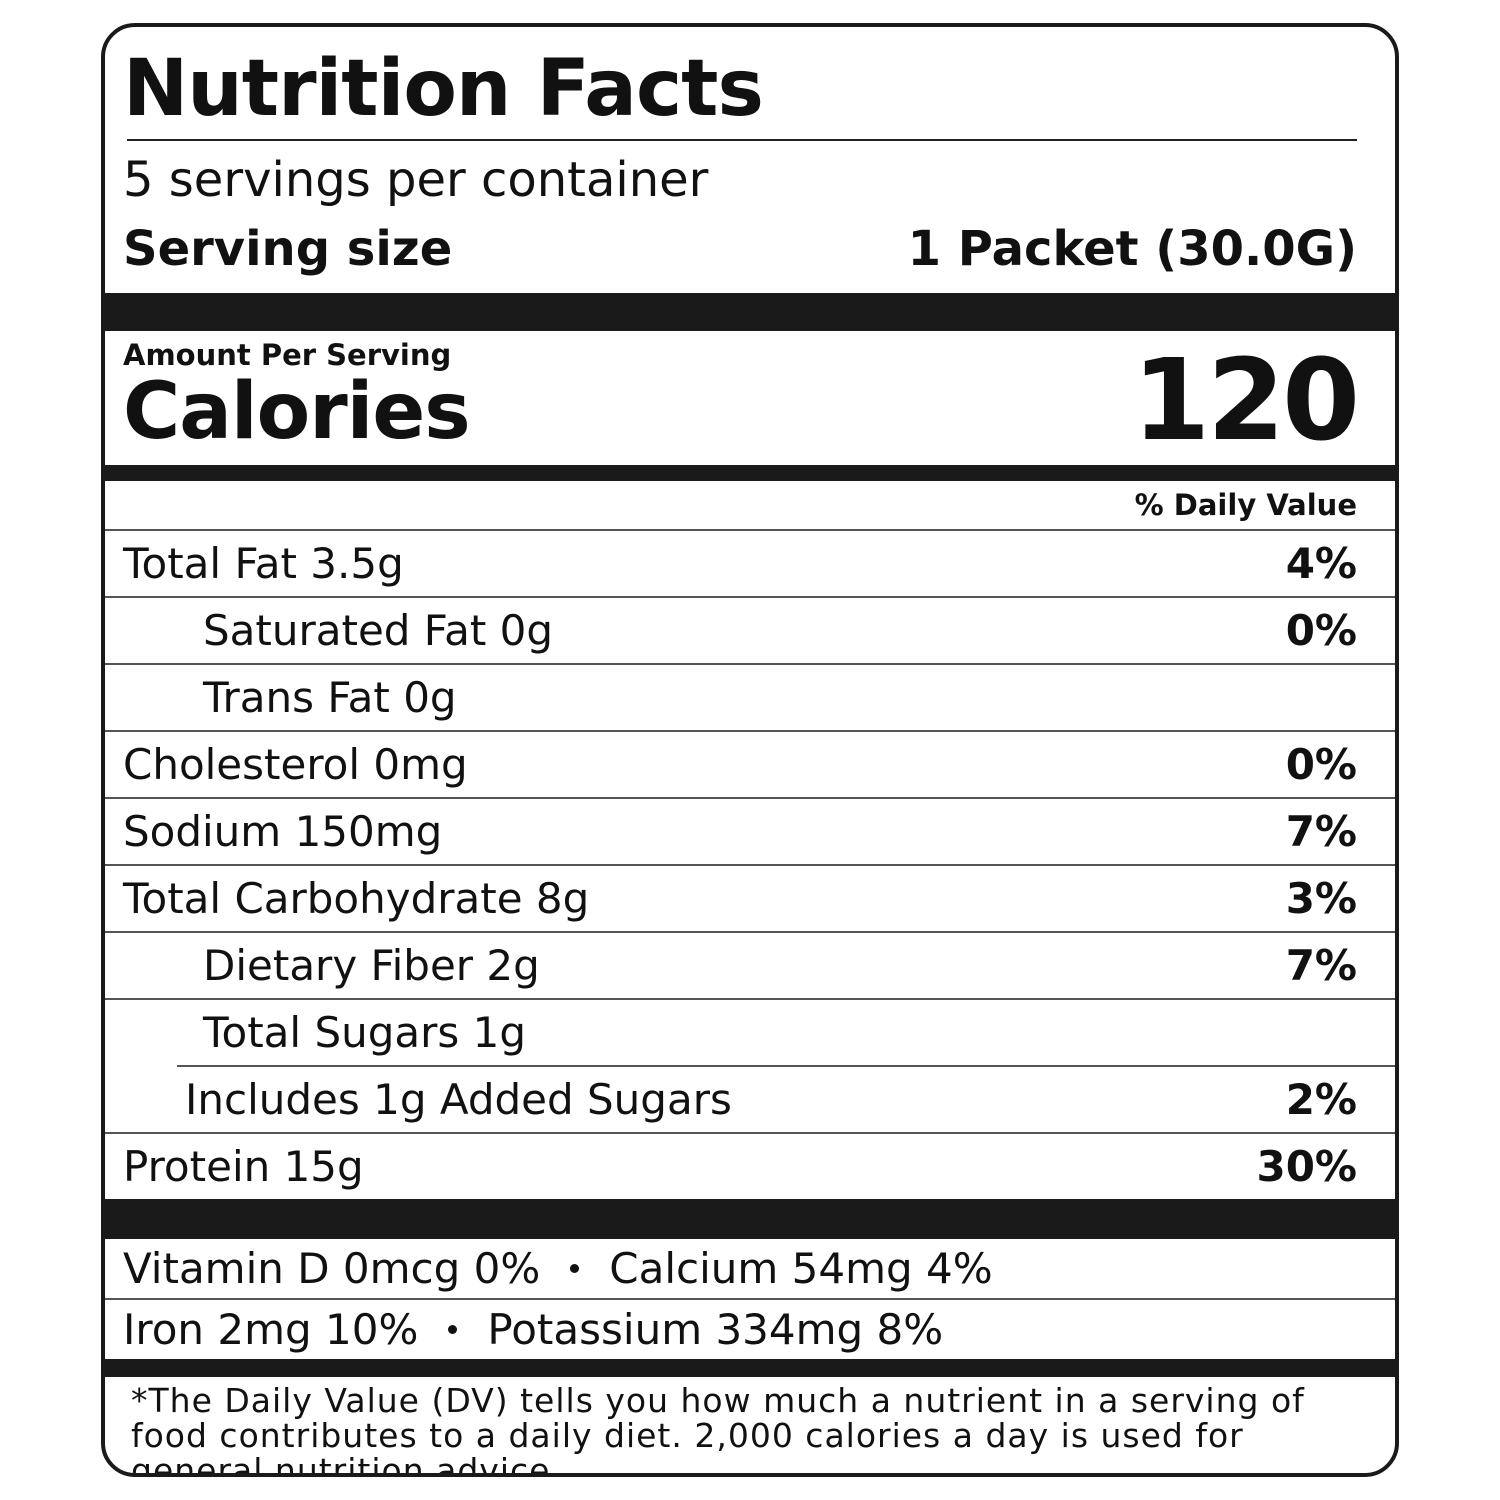 This screenshot has height=1500, width=1500. What do you see at coordinates (330, 697) in the screenshot?
I see `nutrient-label: Trans Fat 0g` at bounding box center [330, 697].